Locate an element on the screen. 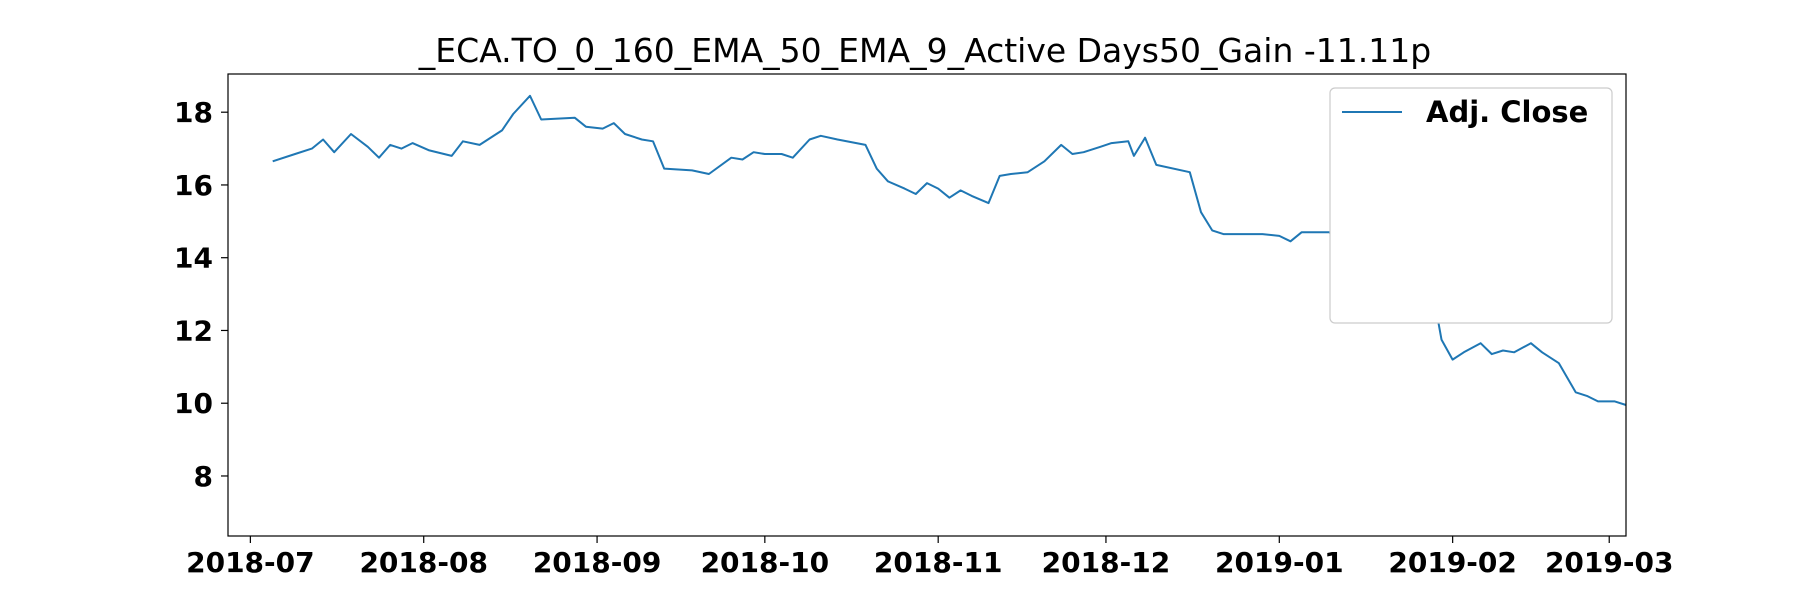 The image size is (1800, 605). legend-label: Adj. Close is located at coordinates (1507, 112).